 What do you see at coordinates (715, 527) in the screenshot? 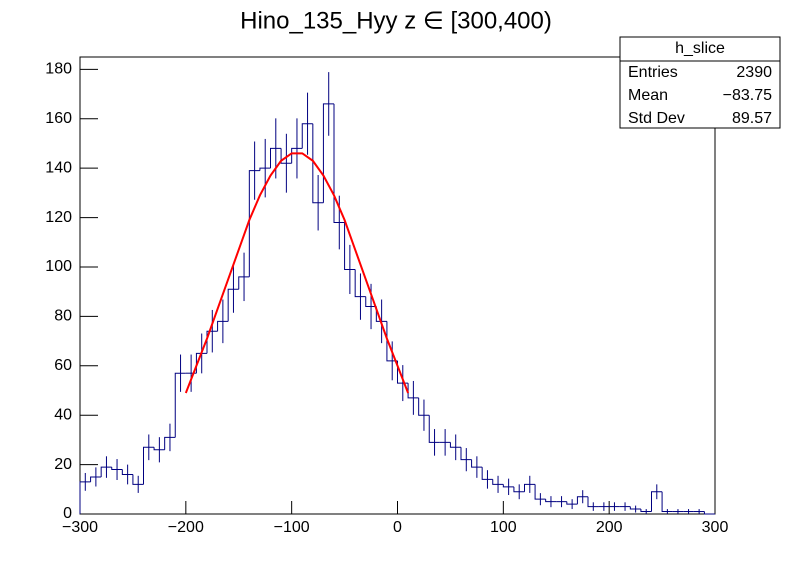
I see `x-tick-label: 300` at bounding box center [715, 527].